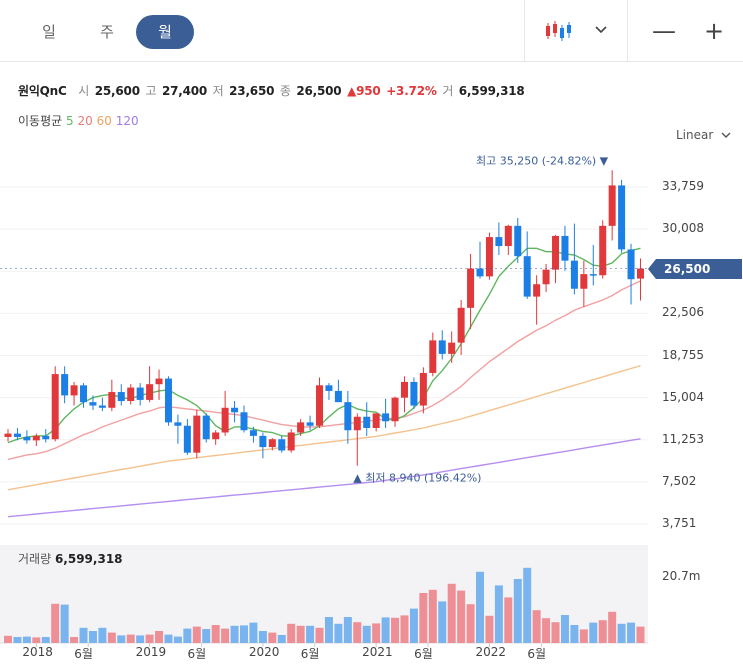  What do you see at coordinates (695, 269) in the screenshot?
I see `current-price-tag: 26,500` at bounding box center [695, 269].